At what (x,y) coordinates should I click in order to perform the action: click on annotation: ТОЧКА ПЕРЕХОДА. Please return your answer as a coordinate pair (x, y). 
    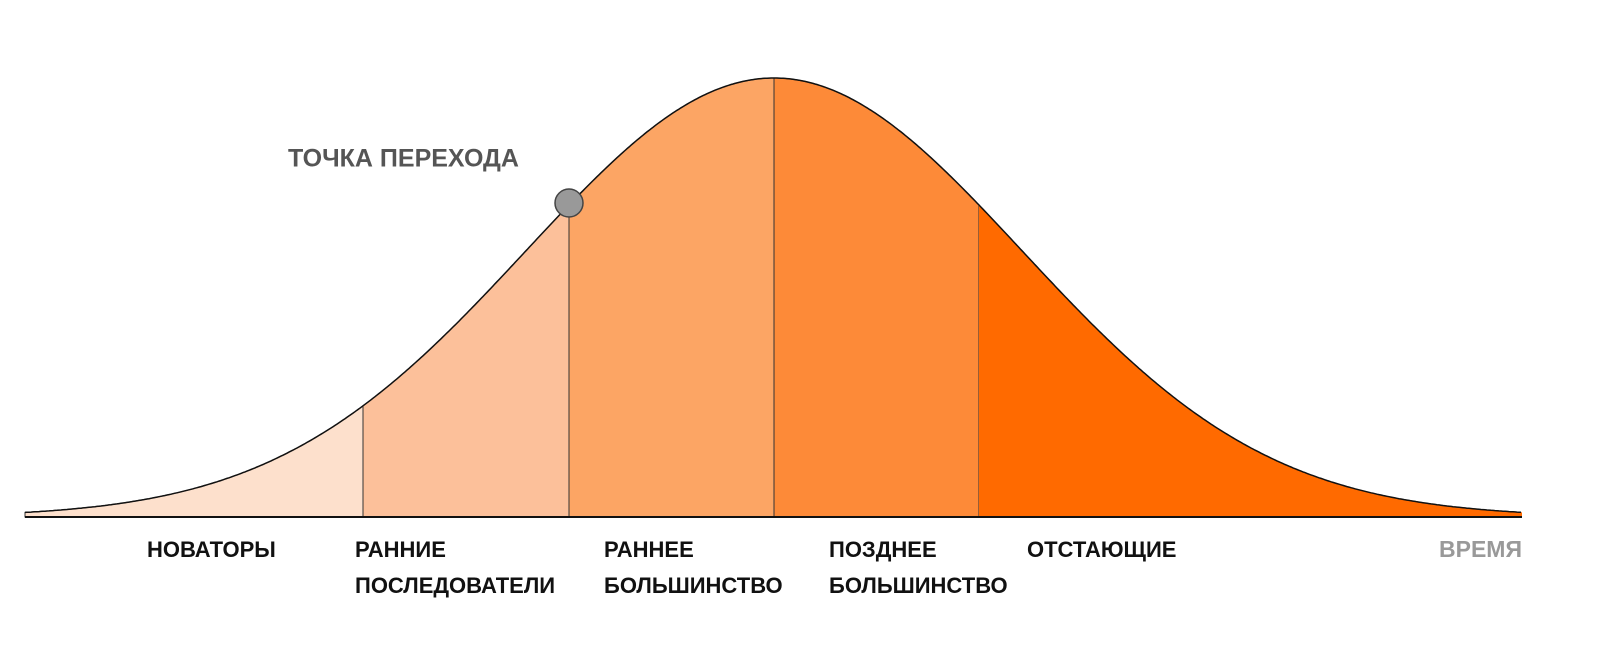
    Looking at the image, I should click on (403, 159).